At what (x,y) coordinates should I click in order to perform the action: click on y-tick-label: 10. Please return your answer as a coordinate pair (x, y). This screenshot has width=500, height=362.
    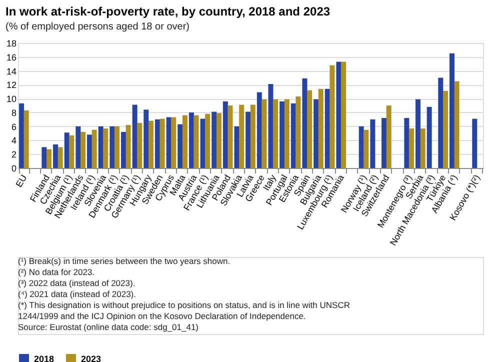
    Looking at the image, I should click on (11, 99).